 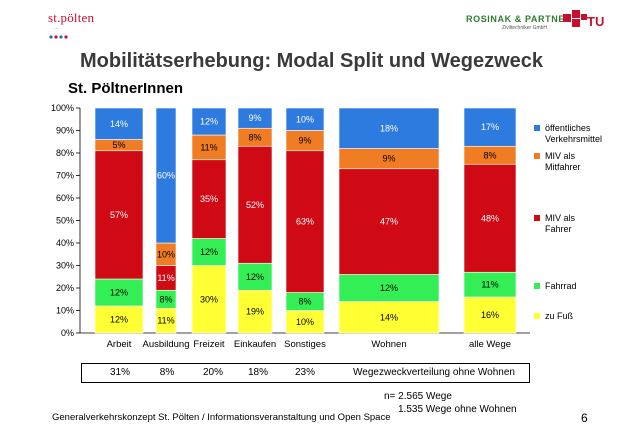 I want to click on data-label-4-3: 9%, so click(x=304, y=141).